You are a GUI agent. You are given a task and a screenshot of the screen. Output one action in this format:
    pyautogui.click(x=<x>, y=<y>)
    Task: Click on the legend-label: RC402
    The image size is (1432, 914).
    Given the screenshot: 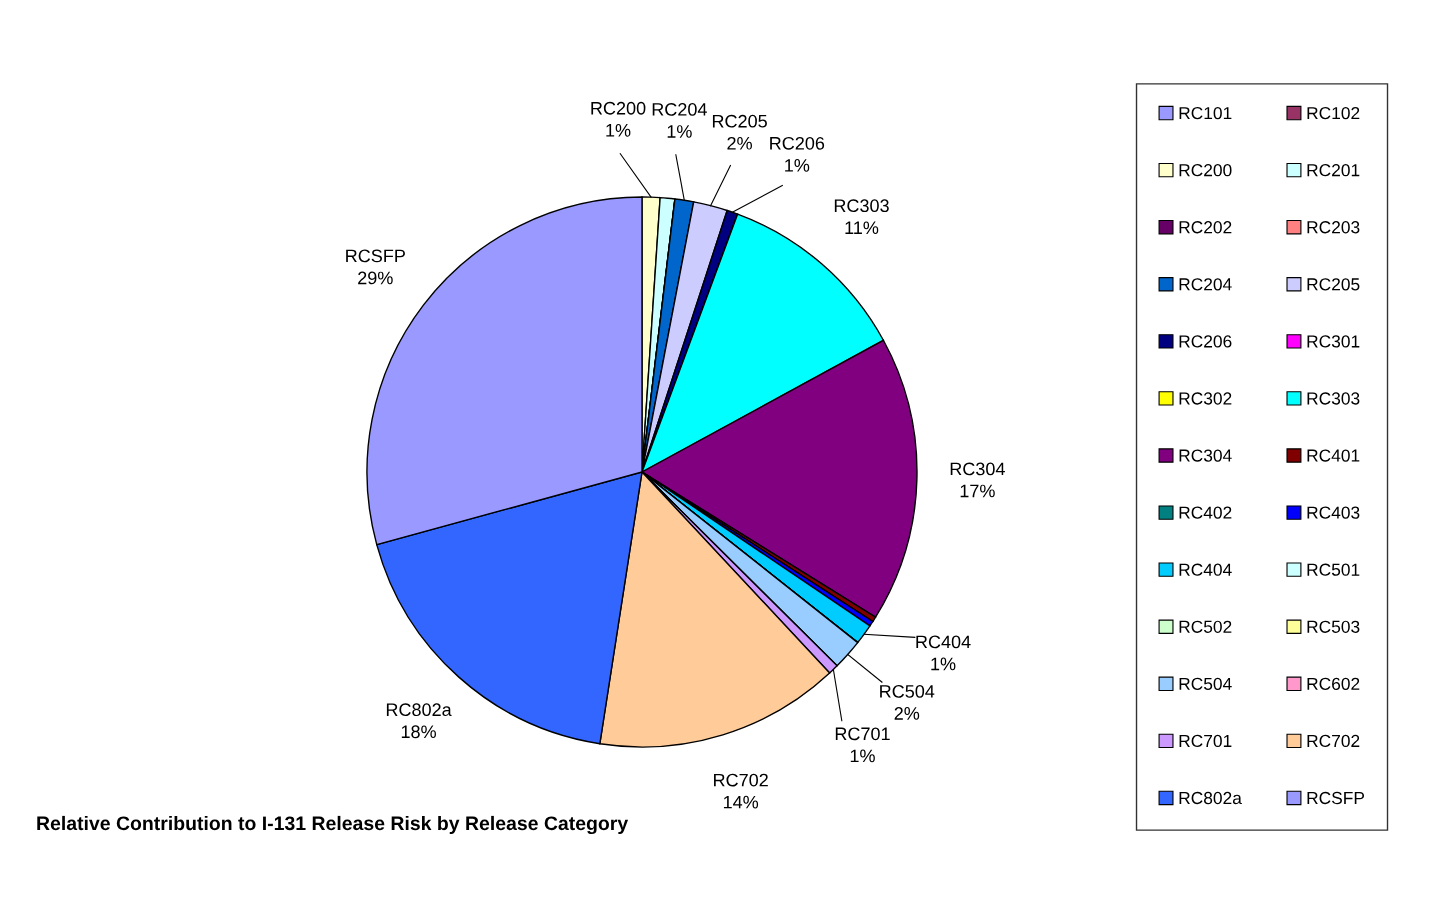 What is the action you would take?
    pyautogui.click(x=1205, y=512)
    